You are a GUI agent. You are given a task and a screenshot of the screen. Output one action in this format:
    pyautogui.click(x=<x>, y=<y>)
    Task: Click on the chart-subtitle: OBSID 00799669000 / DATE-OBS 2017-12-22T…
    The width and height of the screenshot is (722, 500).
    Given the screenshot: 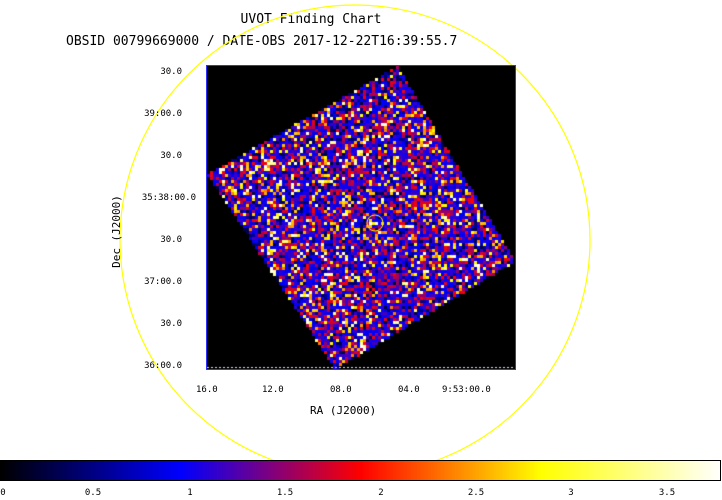 What is the action you would take?
    pyautogui.click(x=262, y=41)
    